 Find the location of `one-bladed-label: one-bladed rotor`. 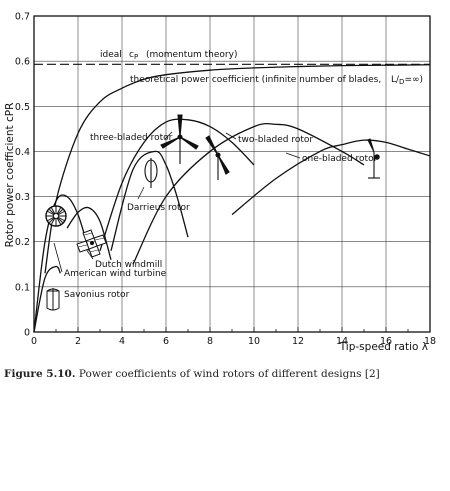

one-bladed-label: one-bladed rotor is located at coordinates (340, 159).